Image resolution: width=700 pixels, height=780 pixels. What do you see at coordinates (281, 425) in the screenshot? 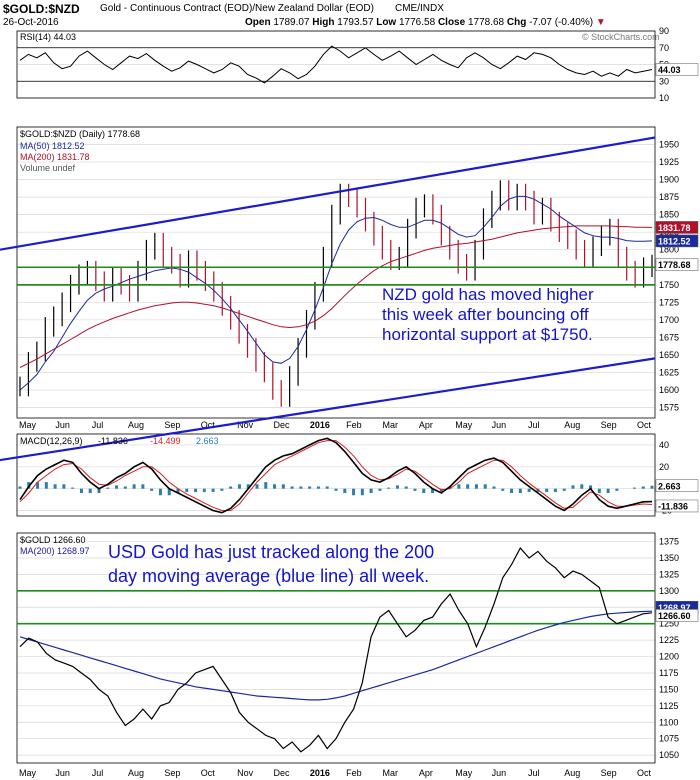
I see `x-axis-label-top: Dec` at bounding box center [281, 425].